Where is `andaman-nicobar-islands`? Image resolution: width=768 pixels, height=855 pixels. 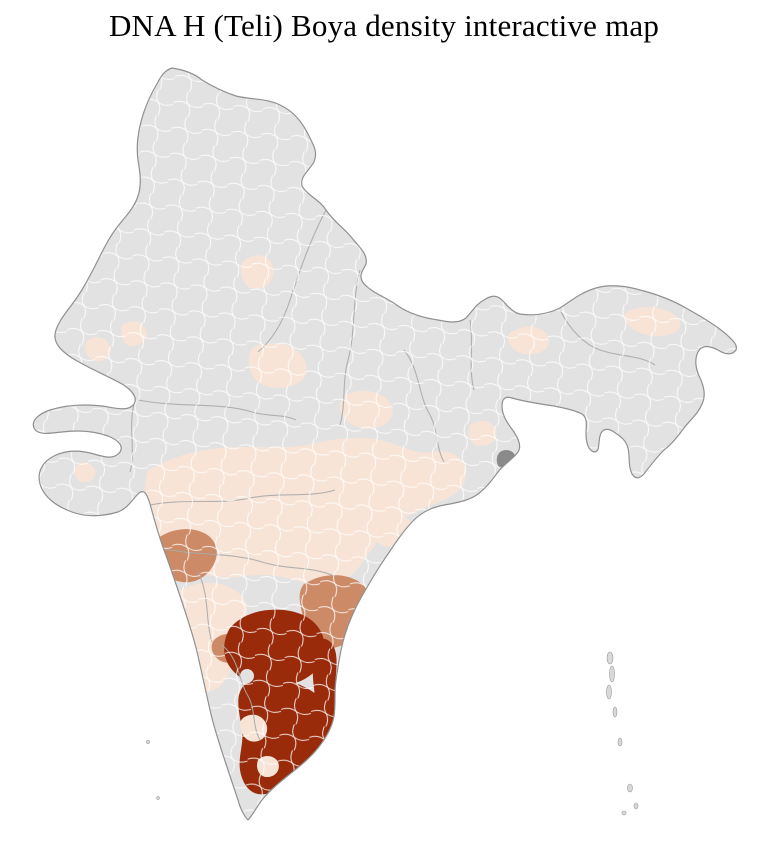 andaman-nicobar-islands is located at coordinates (622, 733).